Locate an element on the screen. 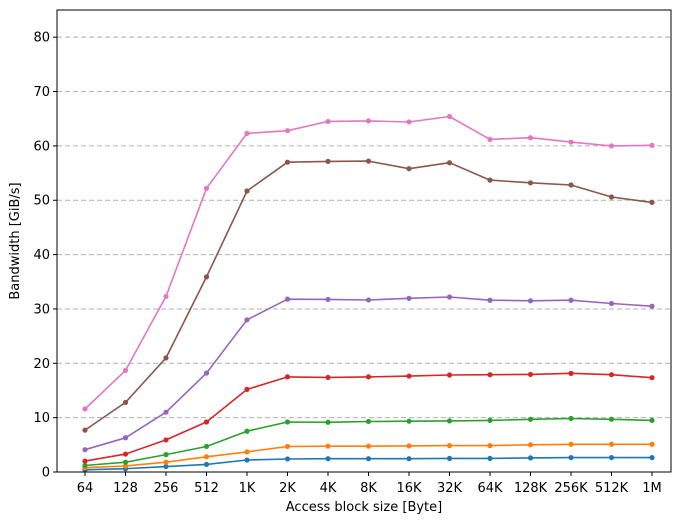 This screenshot has width=686, height=525. x-tick-label: 8K is located at coordinates (368, 488).